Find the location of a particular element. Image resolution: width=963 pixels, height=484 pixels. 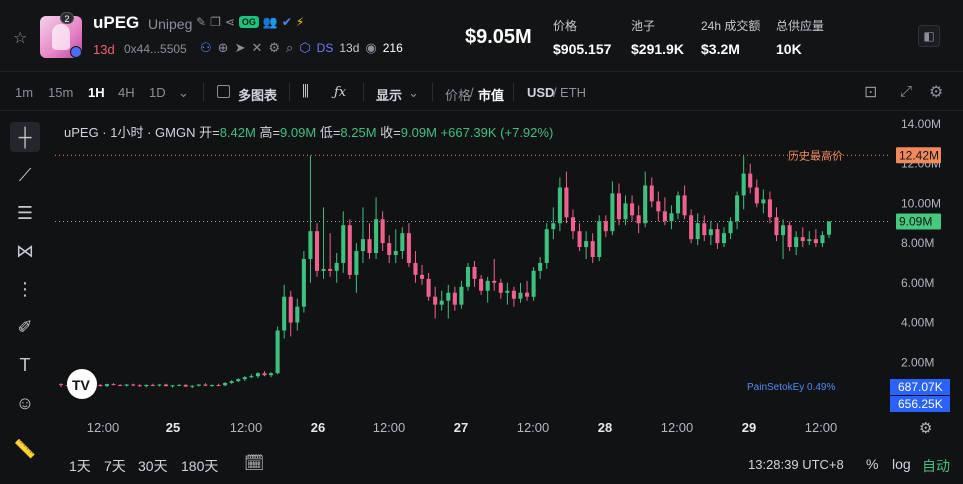

x-tick-label: 12:00 is located at coordinates (533, 427).